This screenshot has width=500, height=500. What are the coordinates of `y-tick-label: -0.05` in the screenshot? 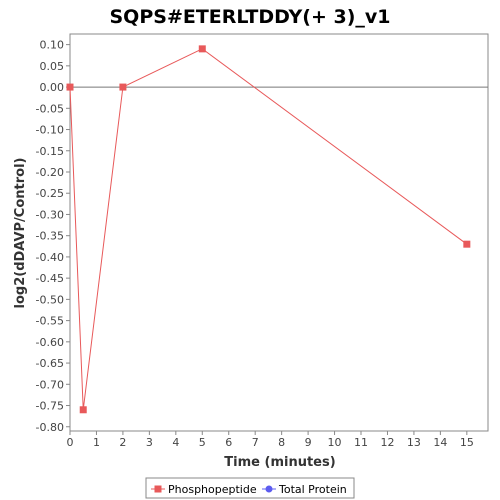 It's located at (50, 108).